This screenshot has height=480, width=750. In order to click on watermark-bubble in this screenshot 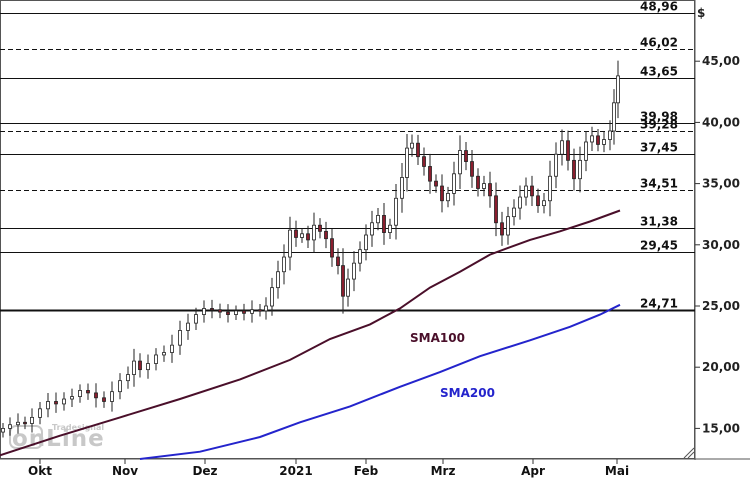, I will do `click(26, 437)`.